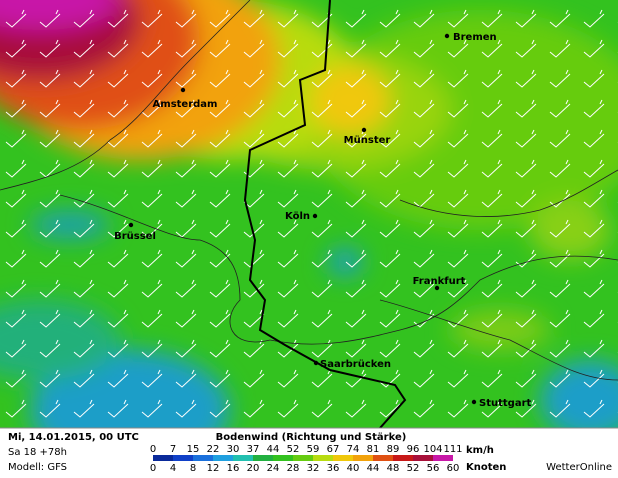 This screenshot has height=478, width=618. Describe the element at coordinates (439, 281) in the screenshot. I see `city-label: Frankfurt` at that location.